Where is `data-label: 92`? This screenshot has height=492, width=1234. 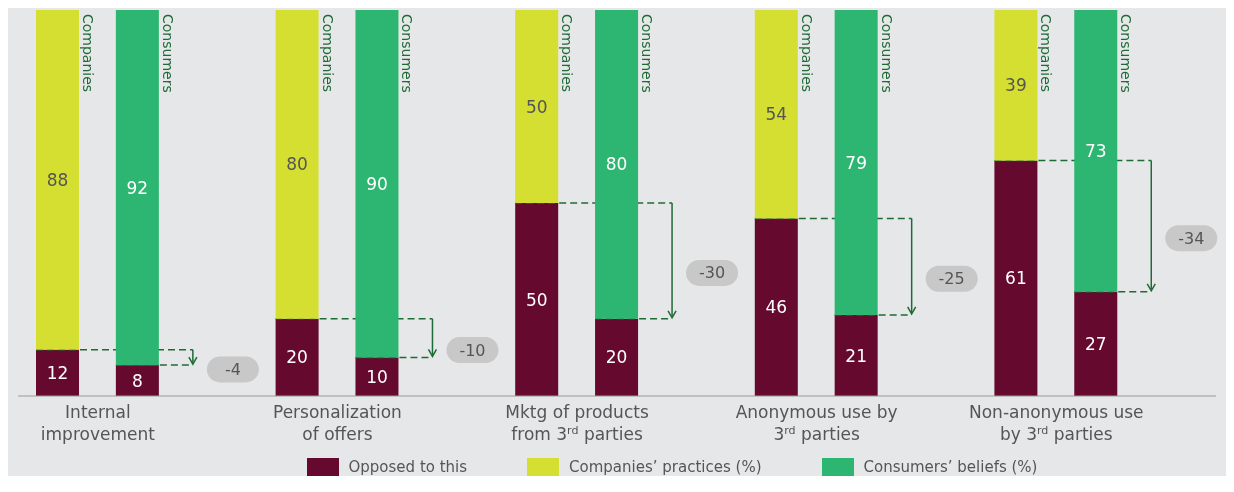
data-label: 92 is located at coordinates (137, 187).